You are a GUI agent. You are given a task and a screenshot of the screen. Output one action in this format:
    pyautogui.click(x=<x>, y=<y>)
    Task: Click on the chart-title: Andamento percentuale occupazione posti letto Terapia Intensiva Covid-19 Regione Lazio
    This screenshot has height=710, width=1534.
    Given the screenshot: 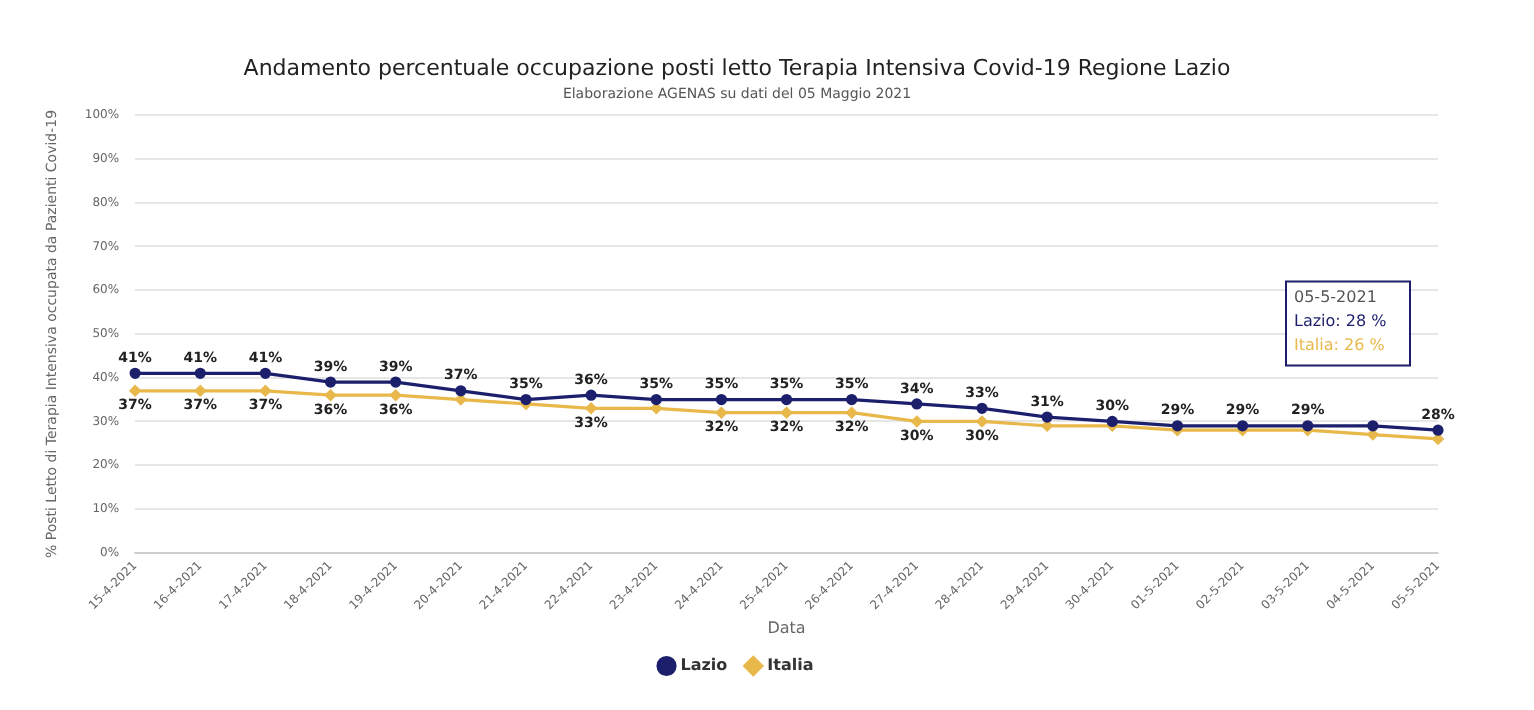 What is the action you would take?
    pyautogui.click(x=737, y=67)
    